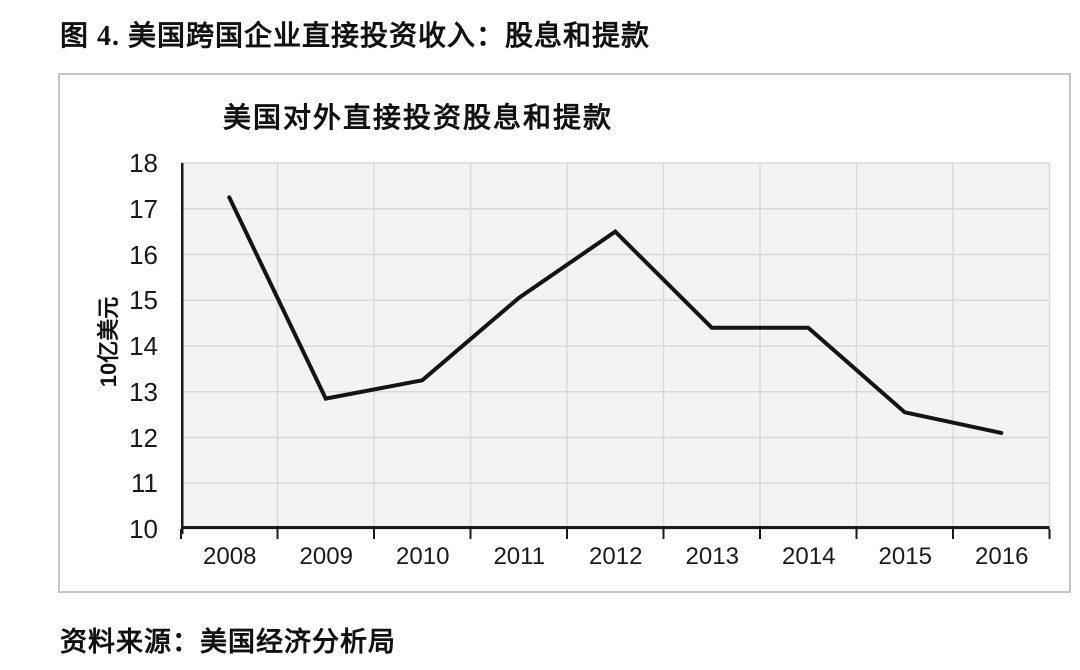  Describe the element at coordinates (143, 391) in the screenshot. I see `y-axis-tick-label: 13` at that location.